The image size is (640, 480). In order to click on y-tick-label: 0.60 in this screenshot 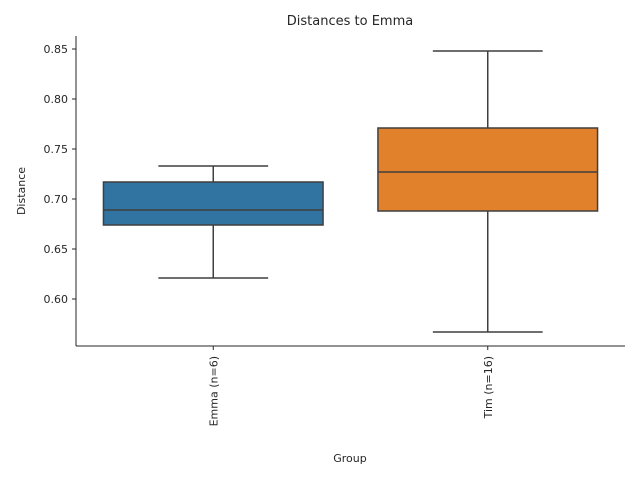, I will do `click(56, 299)`.